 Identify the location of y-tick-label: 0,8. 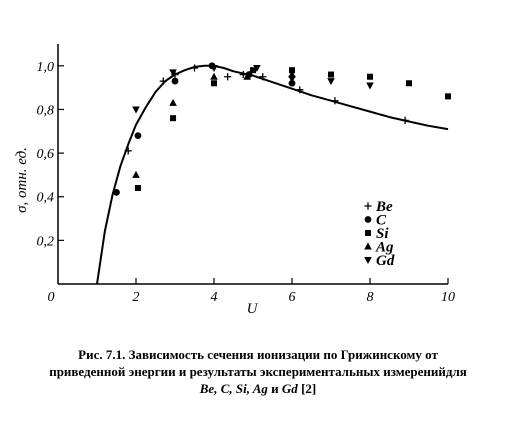
(46, 110).